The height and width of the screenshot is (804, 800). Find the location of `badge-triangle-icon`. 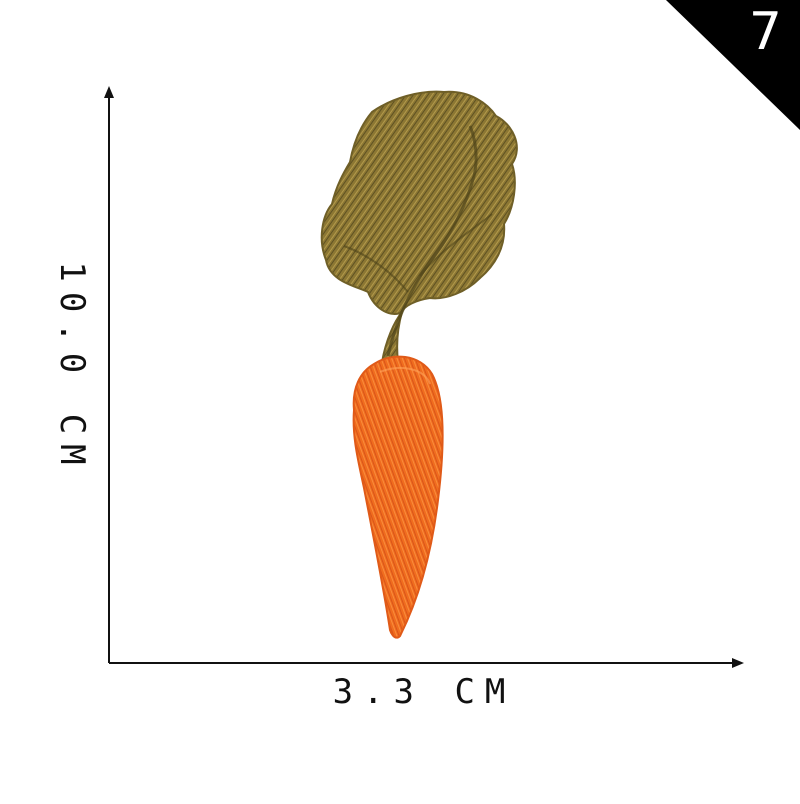

badge-triangle-icon is located at coordinates (733, 65).